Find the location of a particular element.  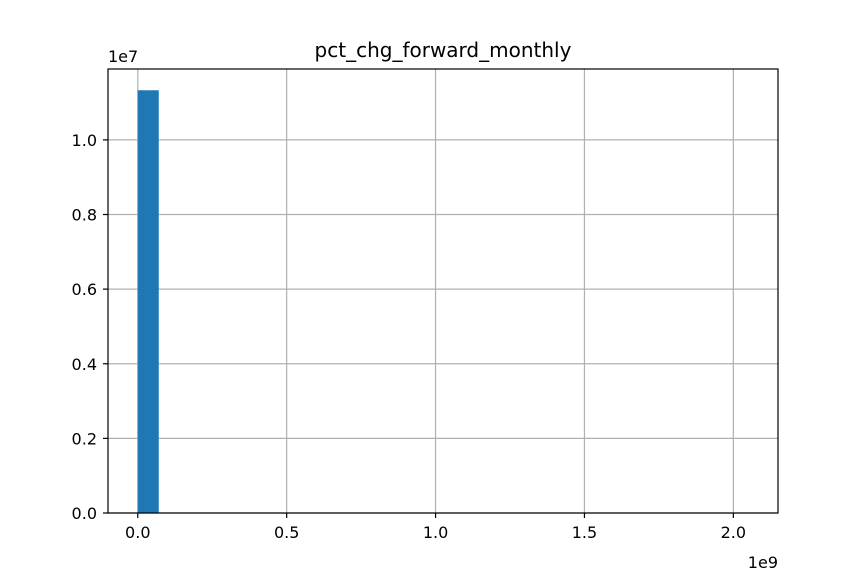

x-tick-label-4: 2.0 is located at coordinates (733, 532).